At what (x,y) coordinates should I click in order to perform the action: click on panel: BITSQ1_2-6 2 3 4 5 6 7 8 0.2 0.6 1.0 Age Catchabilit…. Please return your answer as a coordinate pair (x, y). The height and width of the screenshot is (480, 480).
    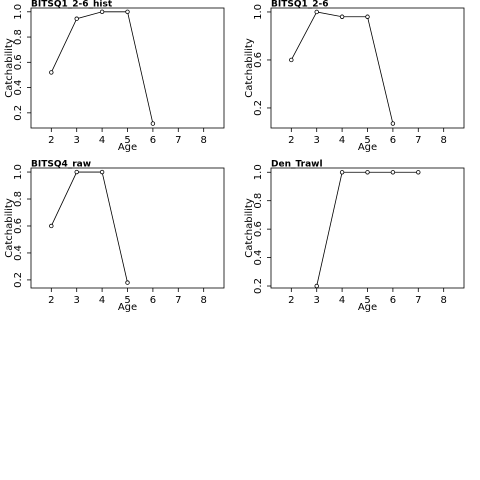
    Looking at the image, I should click on (354, 76).